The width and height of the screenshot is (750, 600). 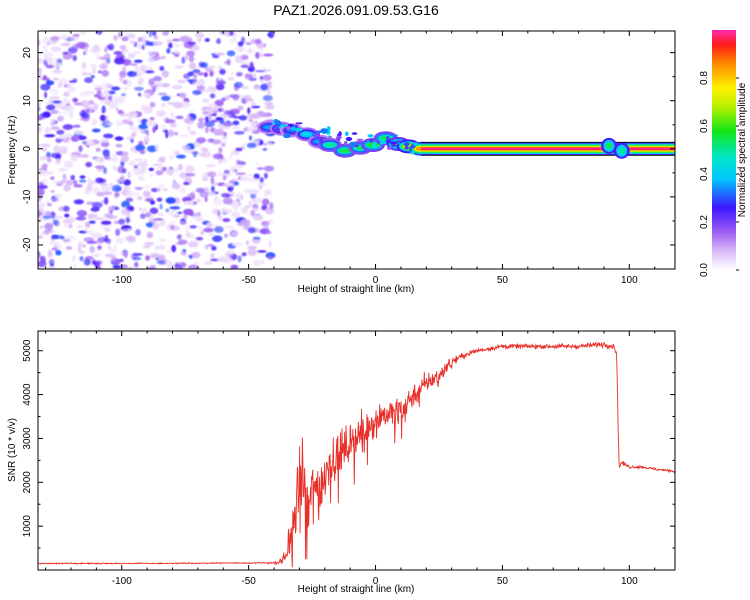 I want to click on snr-xlabel: Height of straight line (km), so click(x=356, y=589).